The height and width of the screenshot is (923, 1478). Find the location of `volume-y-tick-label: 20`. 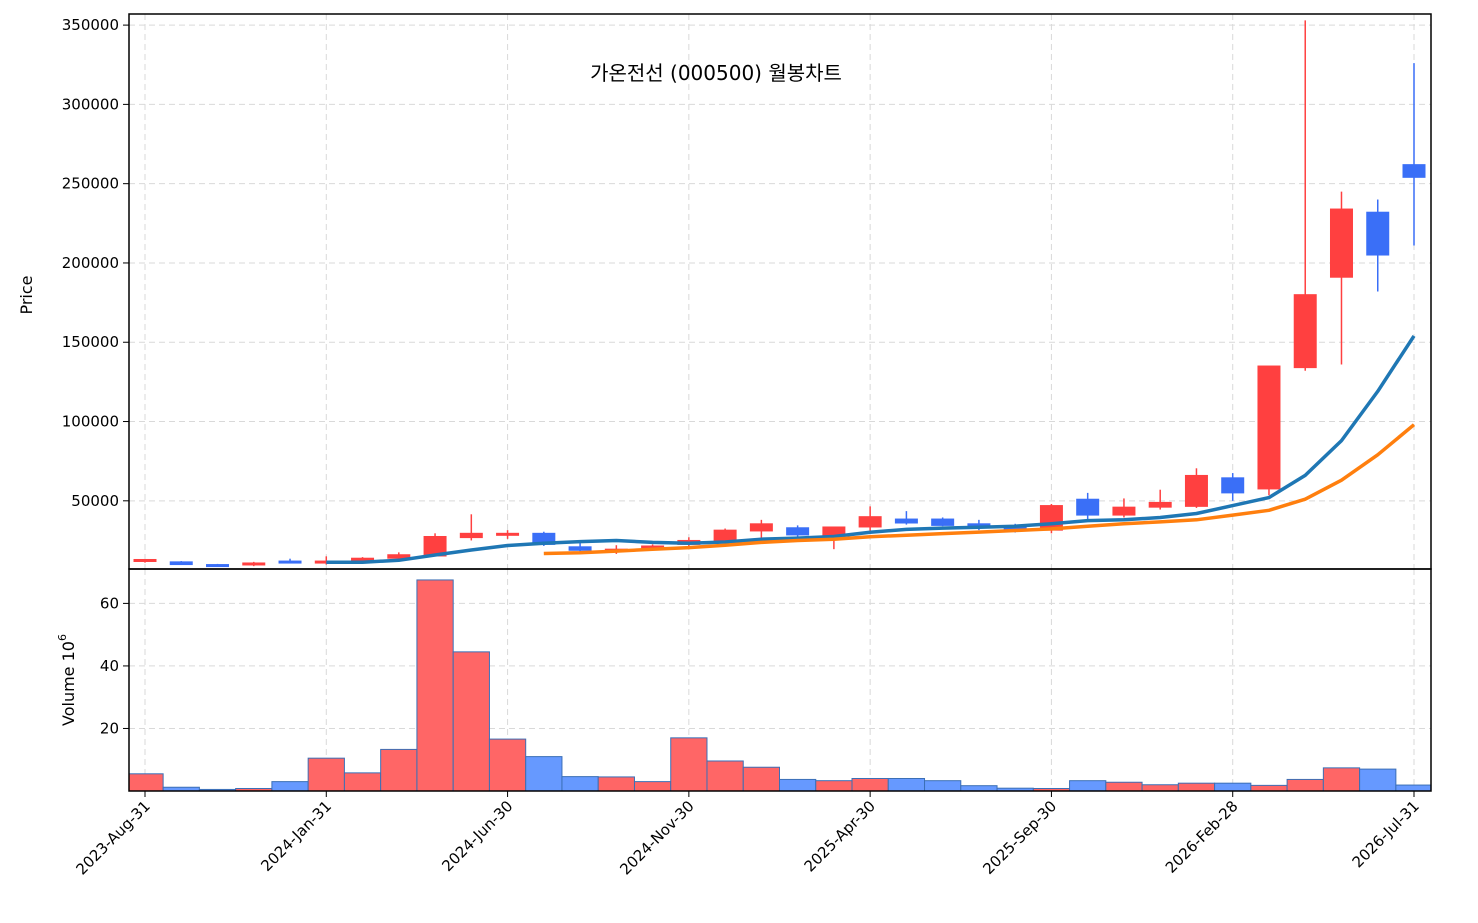

volume-y-tick-label: 20 is located at coordinates (109, 728).